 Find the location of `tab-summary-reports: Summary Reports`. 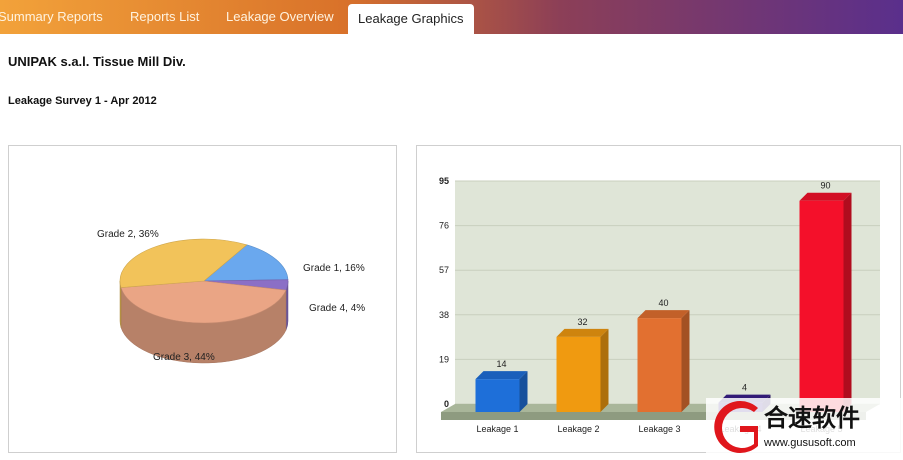

tab-summary-reports: Summary Reports is located at coordinates (51, 16).